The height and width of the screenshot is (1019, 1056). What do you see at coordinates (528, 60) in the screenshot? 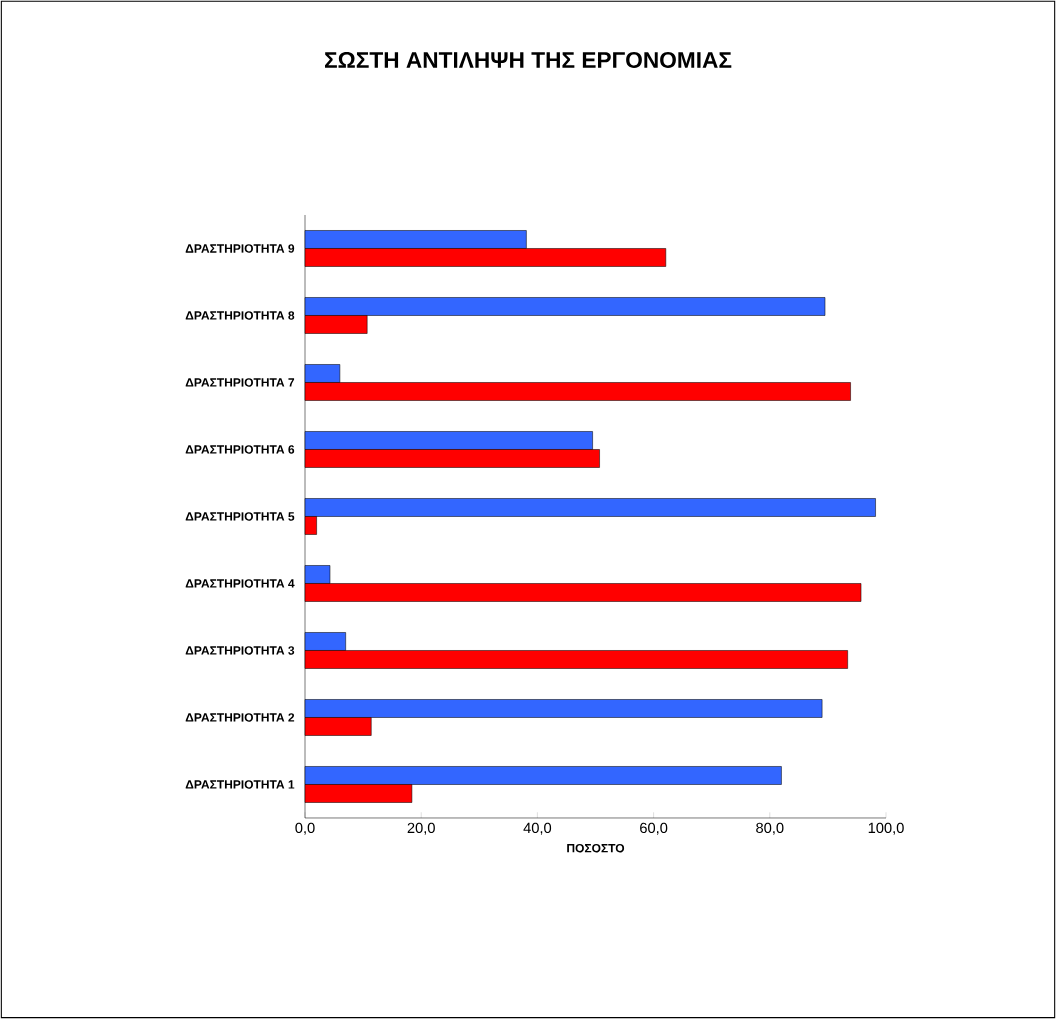
I see `chart-title: ΣΩΣΤΗ ΑΝΤΙΛΗΨΗ ΤΗΣ ΕΡΓΟΝΟΜΙΑΣ` at bounding box center [528, 60].